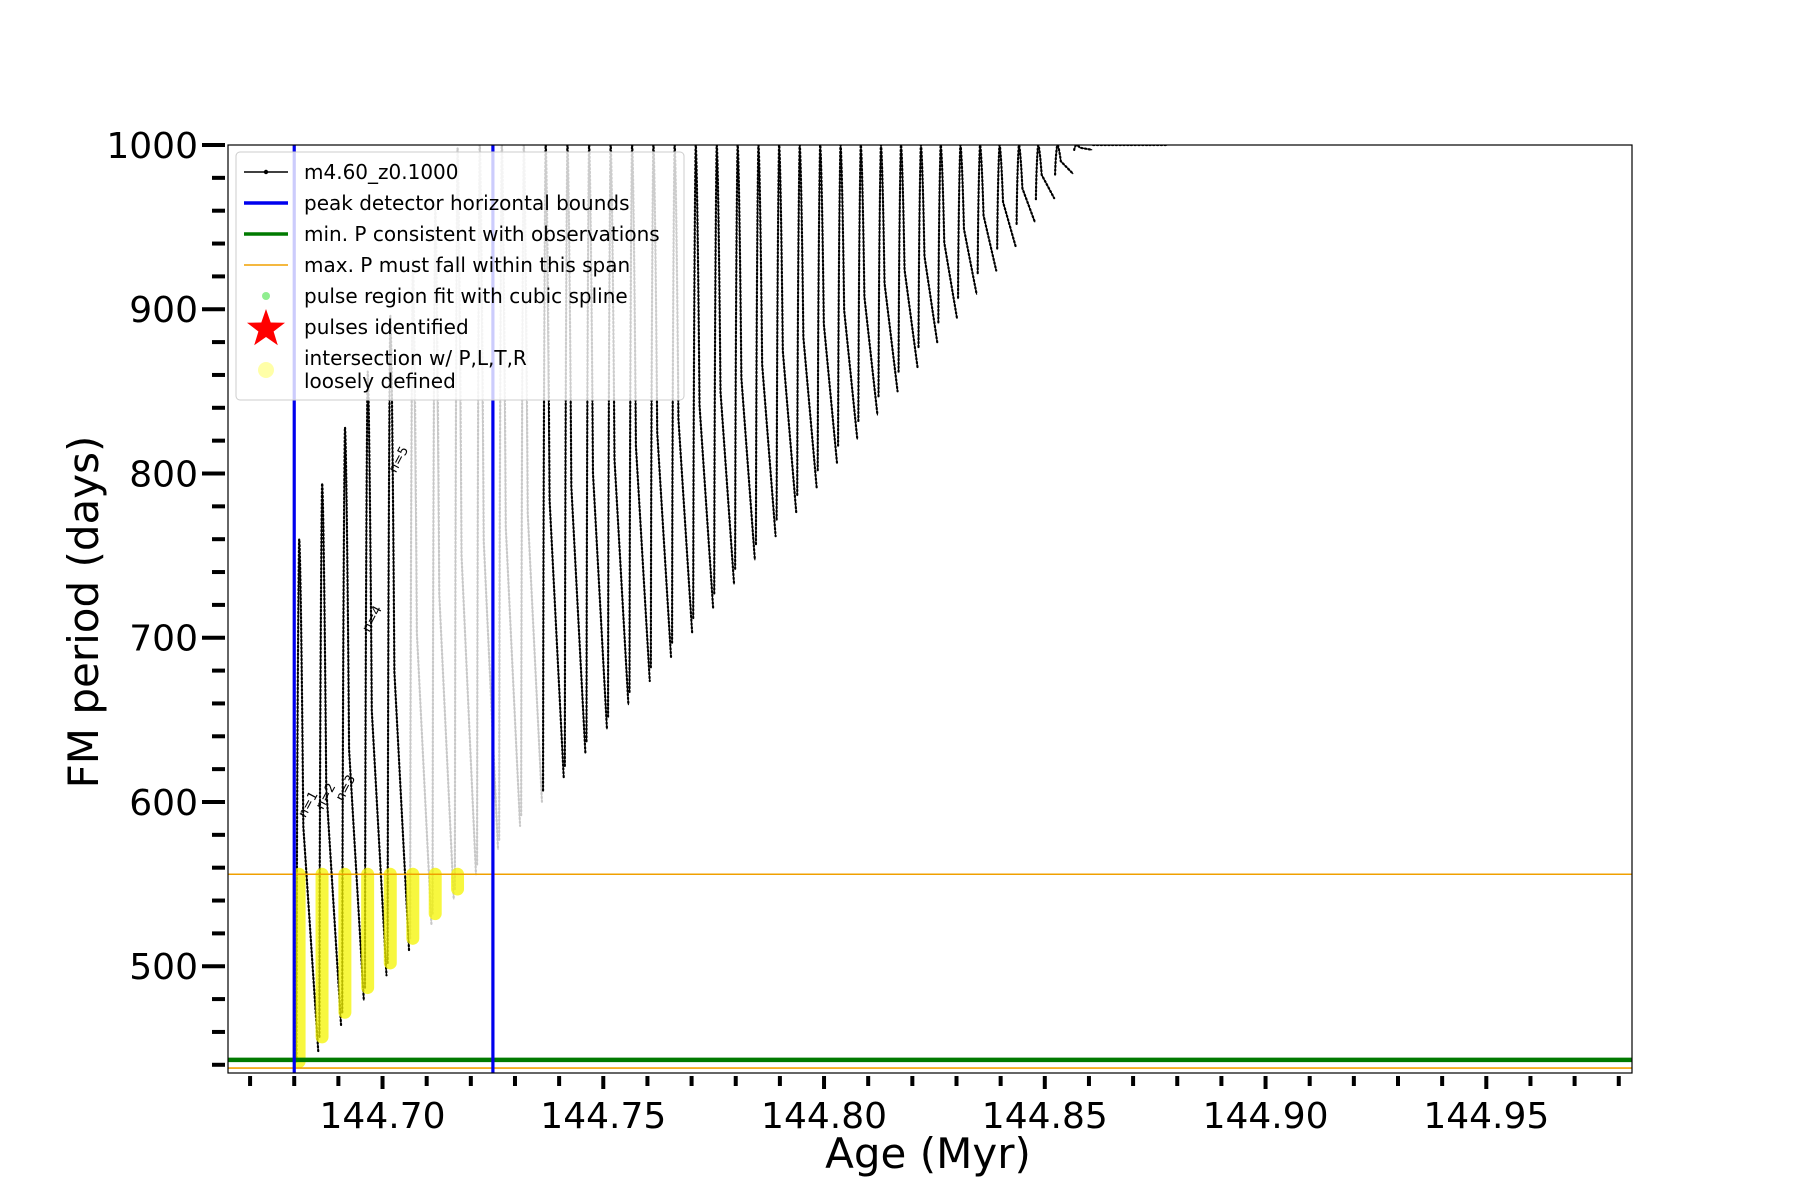 The image size is (1800, 1200). I want to click on legend-item-7: intersection w/ P,L,T,R loosely defined, so click(392, 369).